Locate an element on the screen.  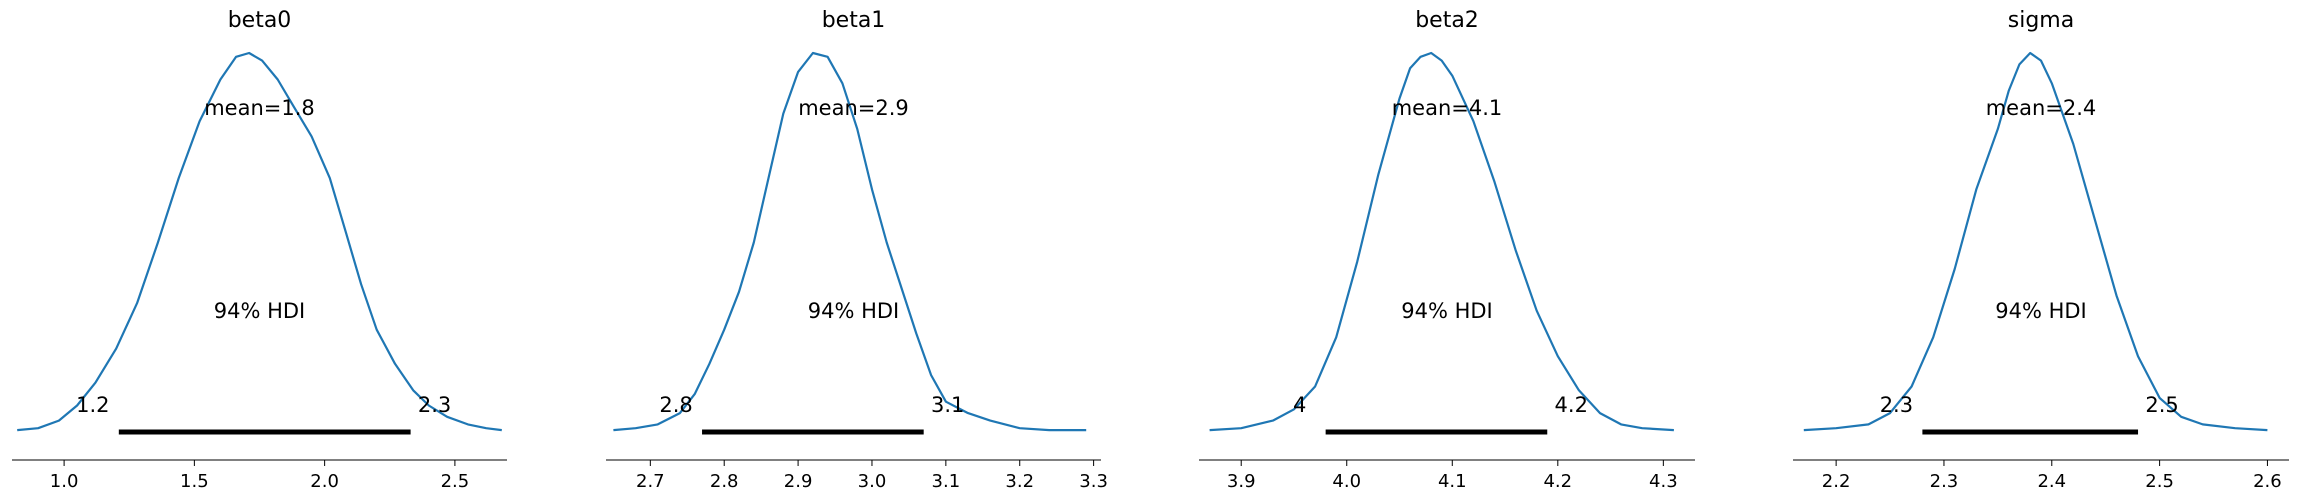
hdi-upper-label: 4.2 is located at coordinates (1571, 405).